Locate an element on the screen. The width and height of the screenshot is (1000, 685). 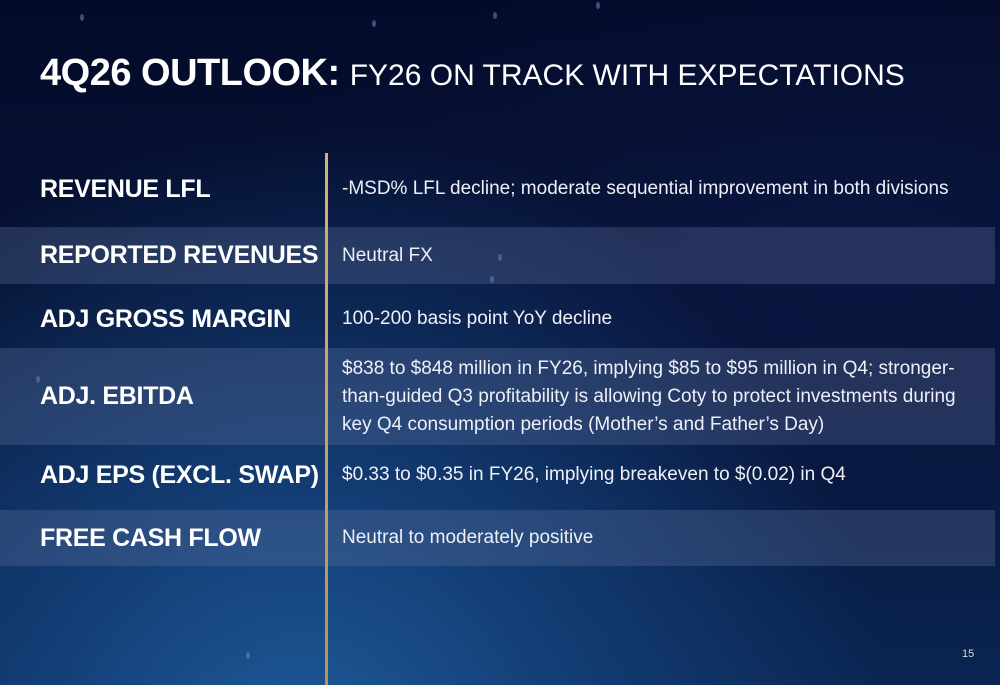
row-value: Neutral FX is located at coordinates (387, 255).